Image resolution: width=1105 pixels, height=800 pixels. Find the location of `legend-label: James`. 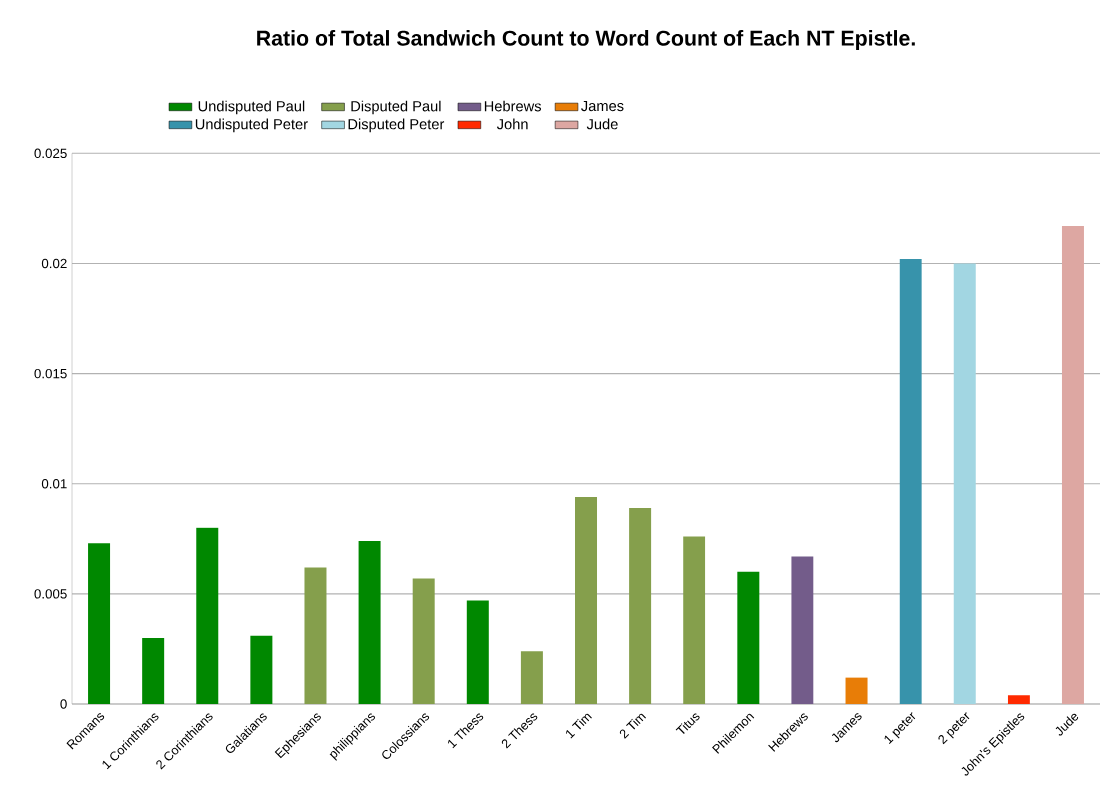

legend-label: James is located at coordinates (602, 106).